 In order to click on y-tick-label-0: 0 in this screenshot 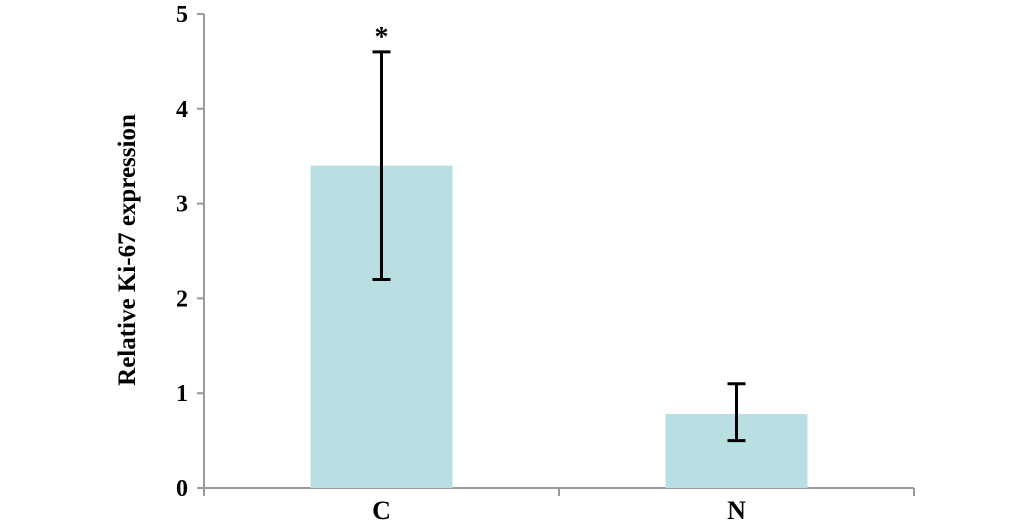, I will do `click(182, 489)`.